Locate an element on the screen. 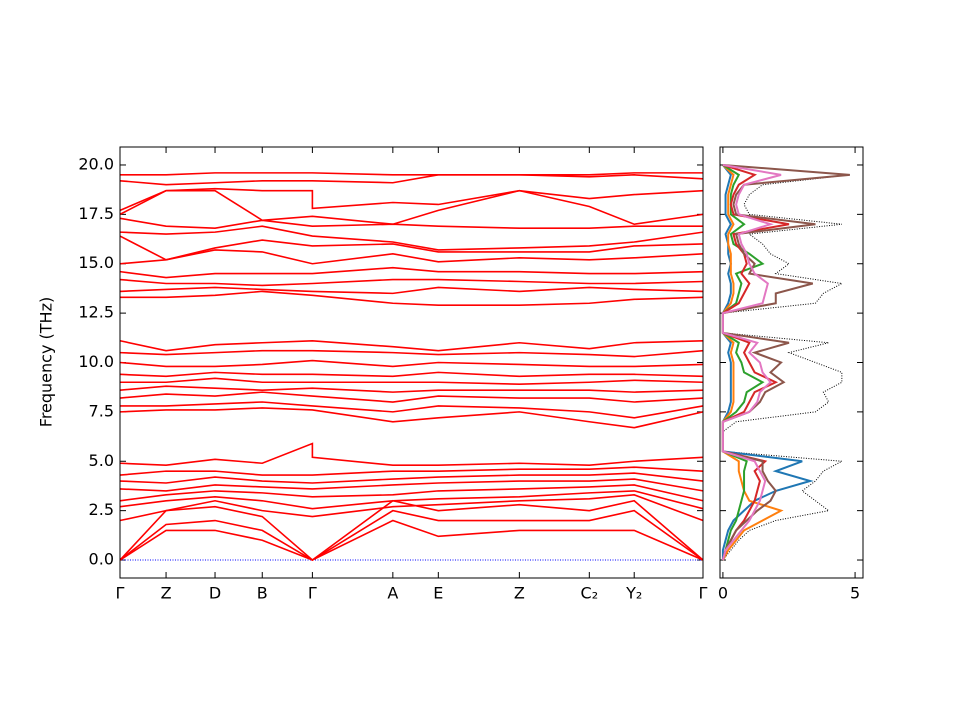 This screenshot has height=724, width=960. axes-frame is located at coordinates (791, 362).